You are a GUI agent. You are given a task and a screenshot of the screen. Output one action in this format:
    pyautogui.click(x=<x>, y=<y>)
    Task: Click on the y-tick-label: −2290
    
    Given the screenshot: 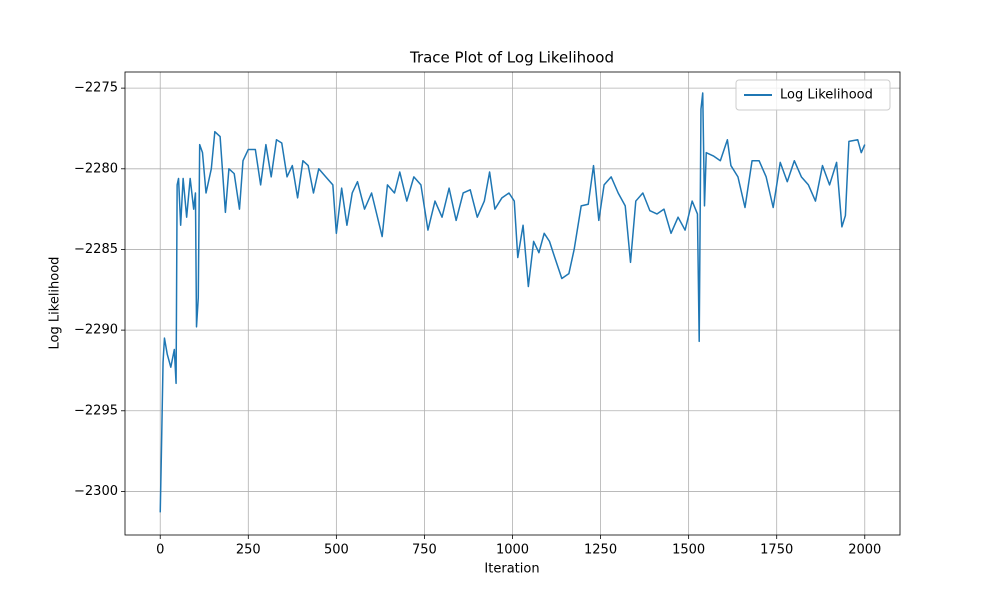 What is the action you would take?
    pyautogui.click(x=96, y=330)
    